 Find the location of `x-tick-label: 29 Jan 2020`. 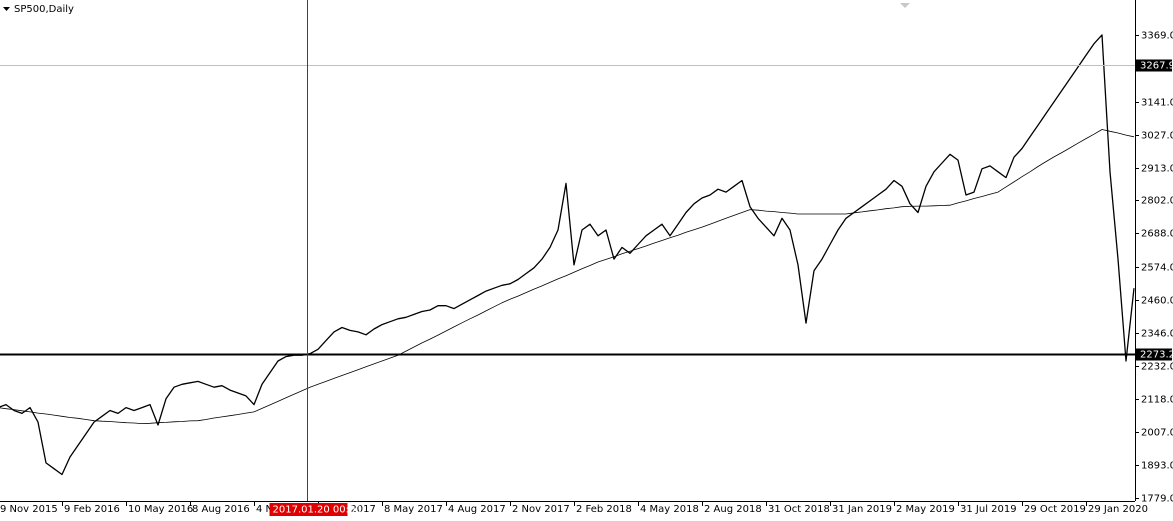

x-tick-label: 29 Jan 2020 is located at coordinates (1118, 509).